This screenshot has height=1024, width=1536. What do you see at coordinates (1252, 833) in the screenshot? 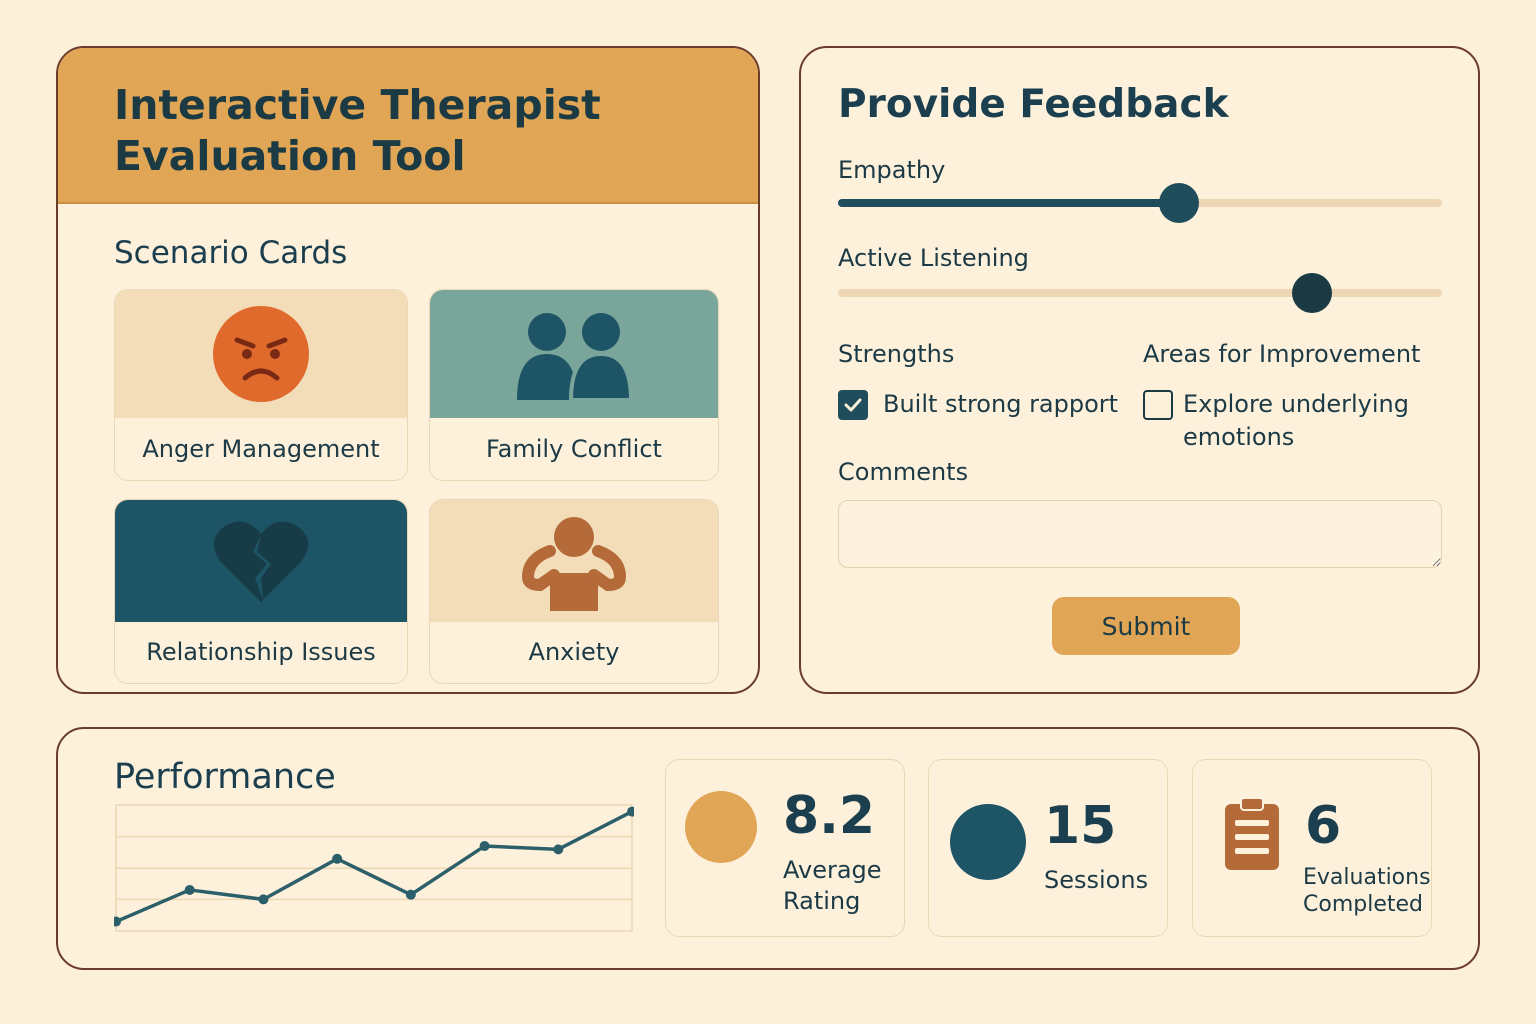
I see `clipboard-icon` at bounding box center [1252, 833].